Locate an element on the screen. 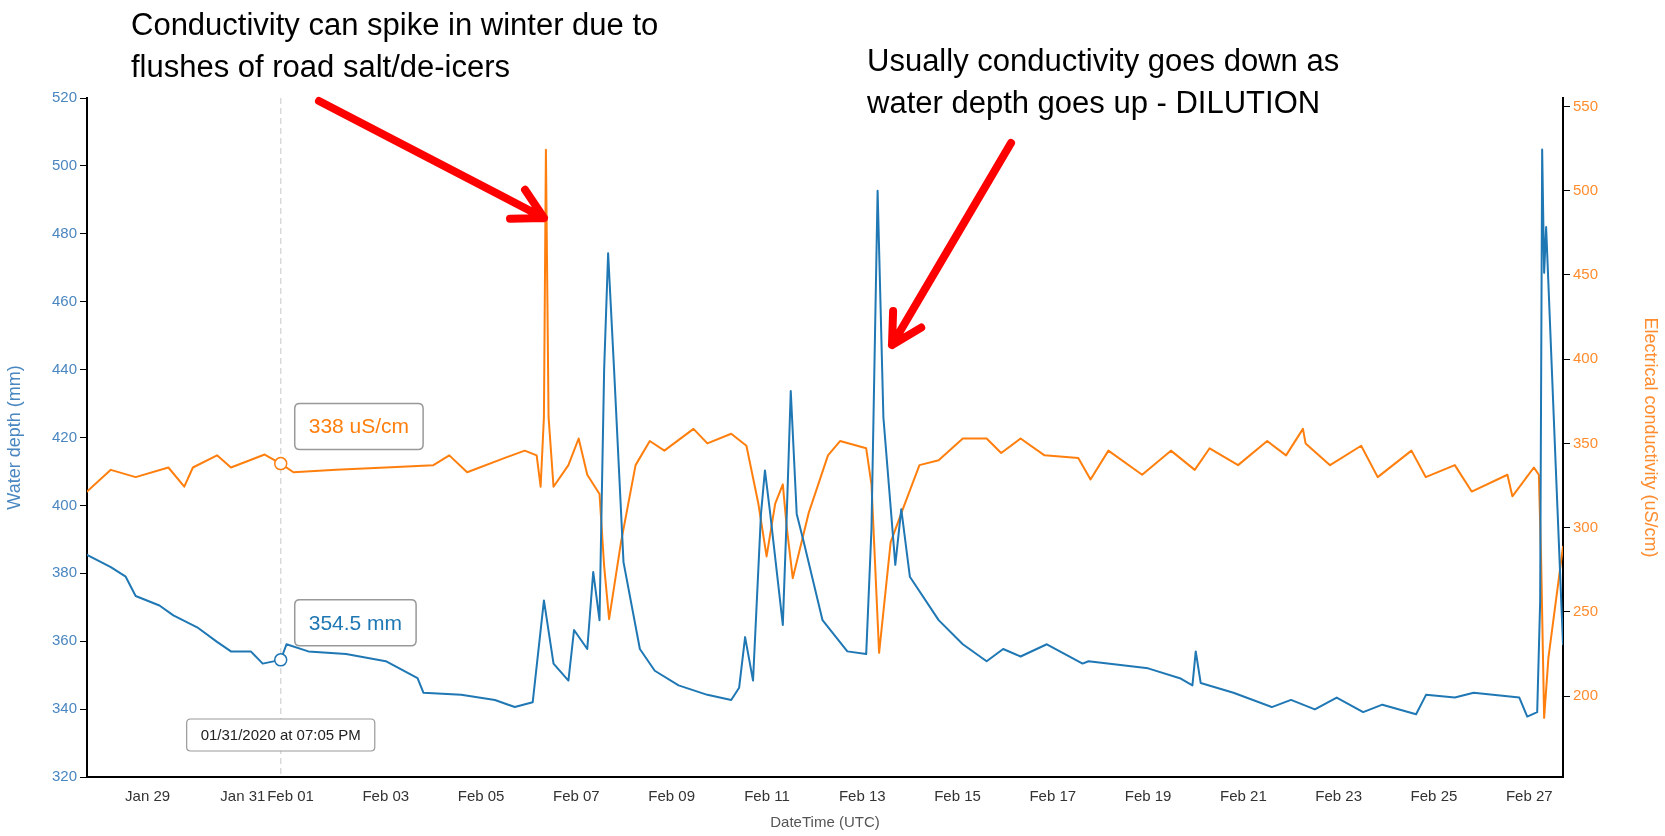 This screenshot has height=836, width=1665. y-axis-title: Water depth (mm) is located at coordinates (13, 437).